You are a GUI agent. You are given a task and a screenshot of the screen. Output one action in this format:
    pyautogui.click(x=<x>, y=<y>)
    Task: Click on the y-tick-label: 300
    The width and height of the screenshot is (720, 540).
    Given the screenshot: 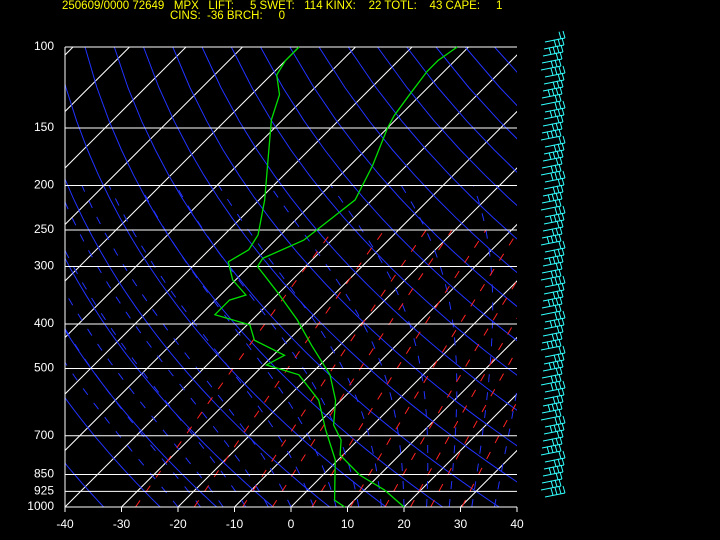 What is the action you would take?
    pyautogui.click(x=44, y=266)
    